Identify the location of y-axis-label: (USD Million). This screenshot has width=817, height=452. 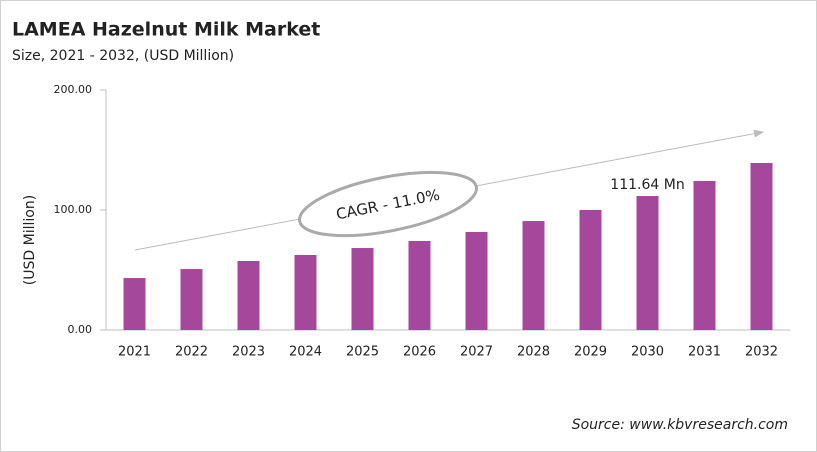
(30, 240).